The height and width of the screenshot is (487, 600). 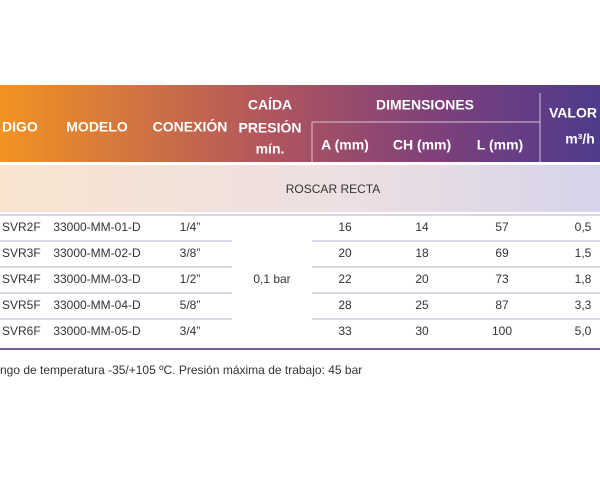 I want to click on header-cell: DIGO, so click(x=20, y=127).